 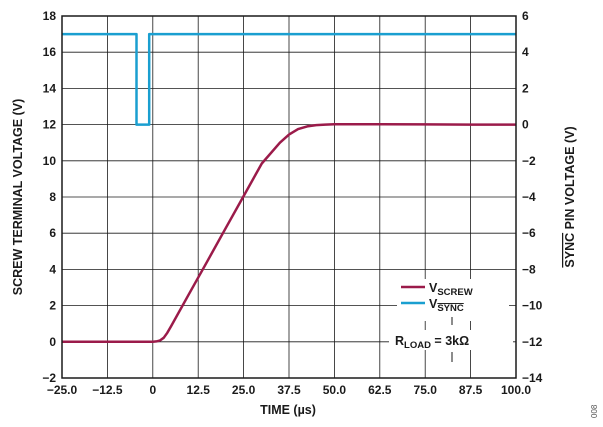 What do you see at coordinates (516, 390) in the screenshot?
I see `x-tick-label: 100.0` at bounding box center [516, 390].